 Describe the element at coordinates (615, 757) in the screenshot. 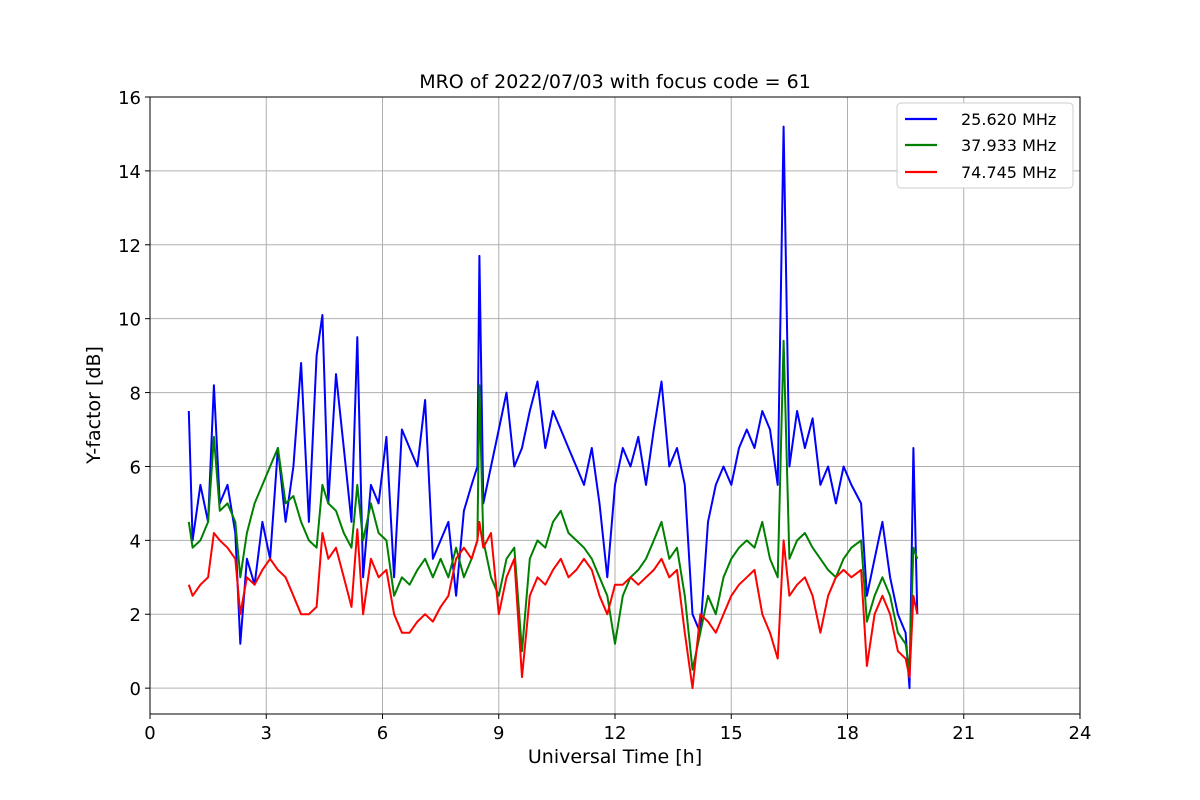

I see `x-axis-label: Universal Time [h]` at that location.